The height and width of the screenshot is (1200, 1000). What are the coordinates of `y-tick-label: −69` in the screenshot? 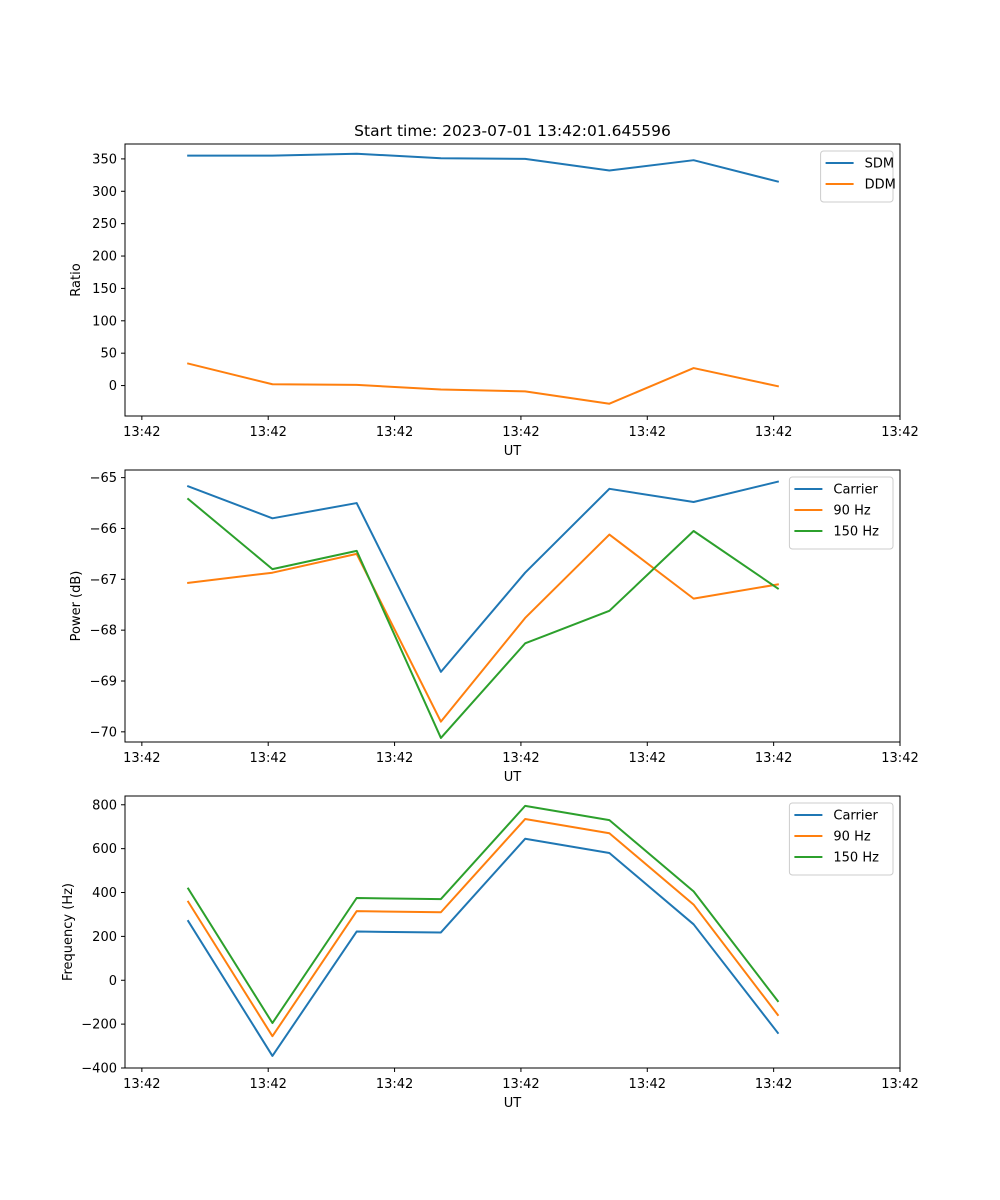 It's located at (103, 681).